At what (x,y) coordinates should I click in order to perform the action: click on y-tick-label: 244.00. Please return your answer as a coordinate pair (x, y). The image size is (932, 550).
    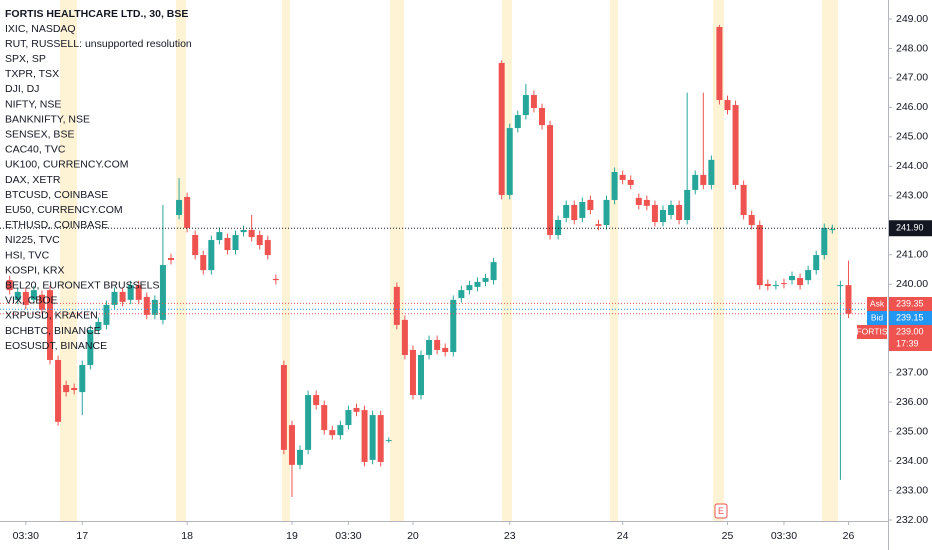
    Looking at the image, I should click on (912, 166).